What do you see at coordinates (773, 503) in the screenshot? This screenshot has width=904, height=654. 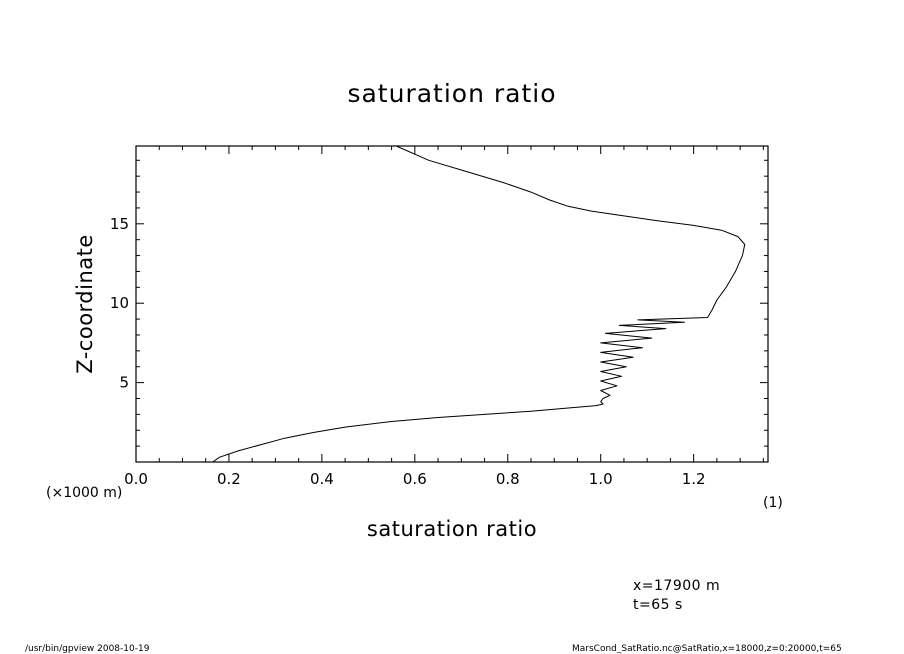 I see `x-unit-label: (1)` at bounding box center [773, 503].